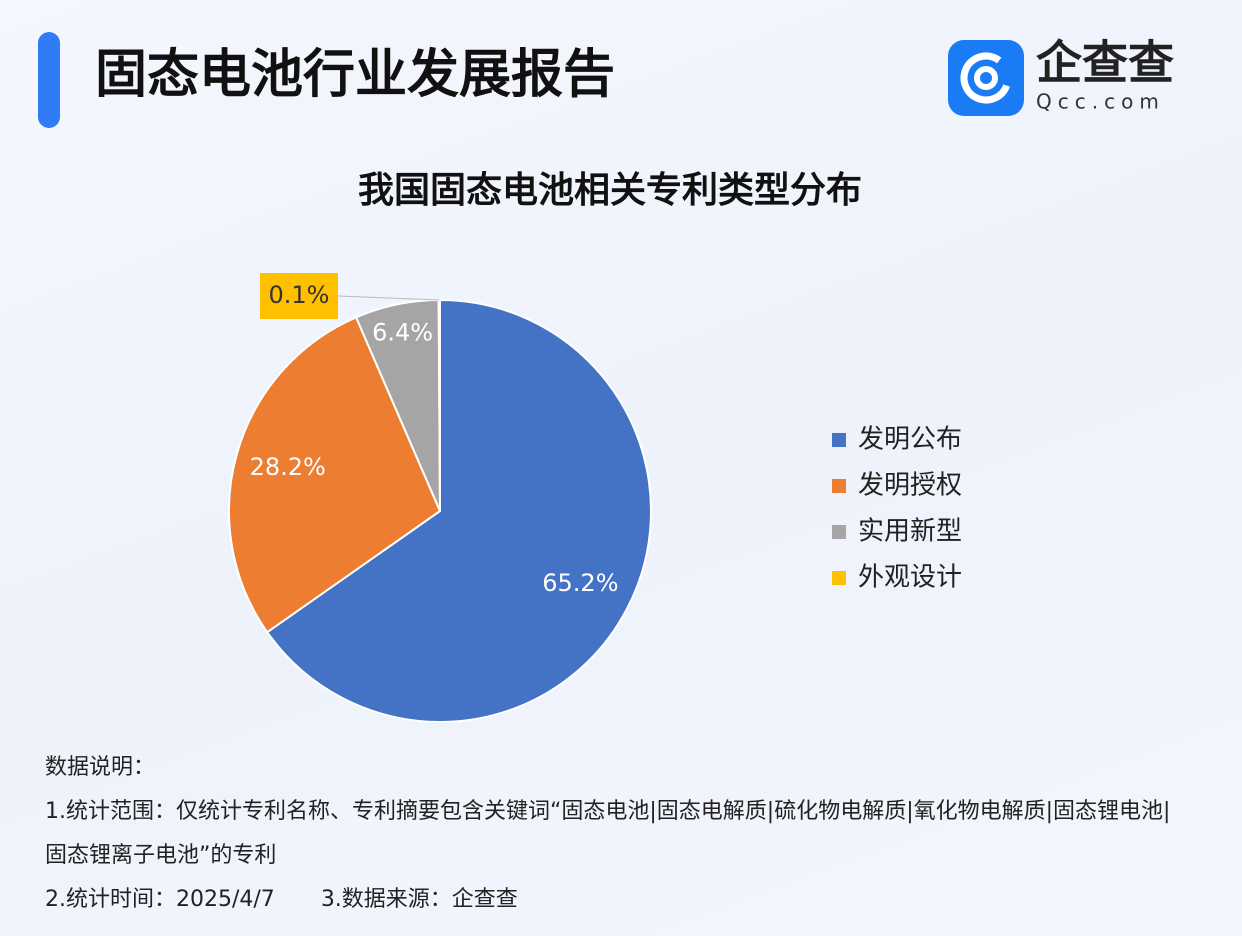 The height and width of the screenshot is (936, 1242). I want to click on value-label: 65.2%, so click(580, 583).